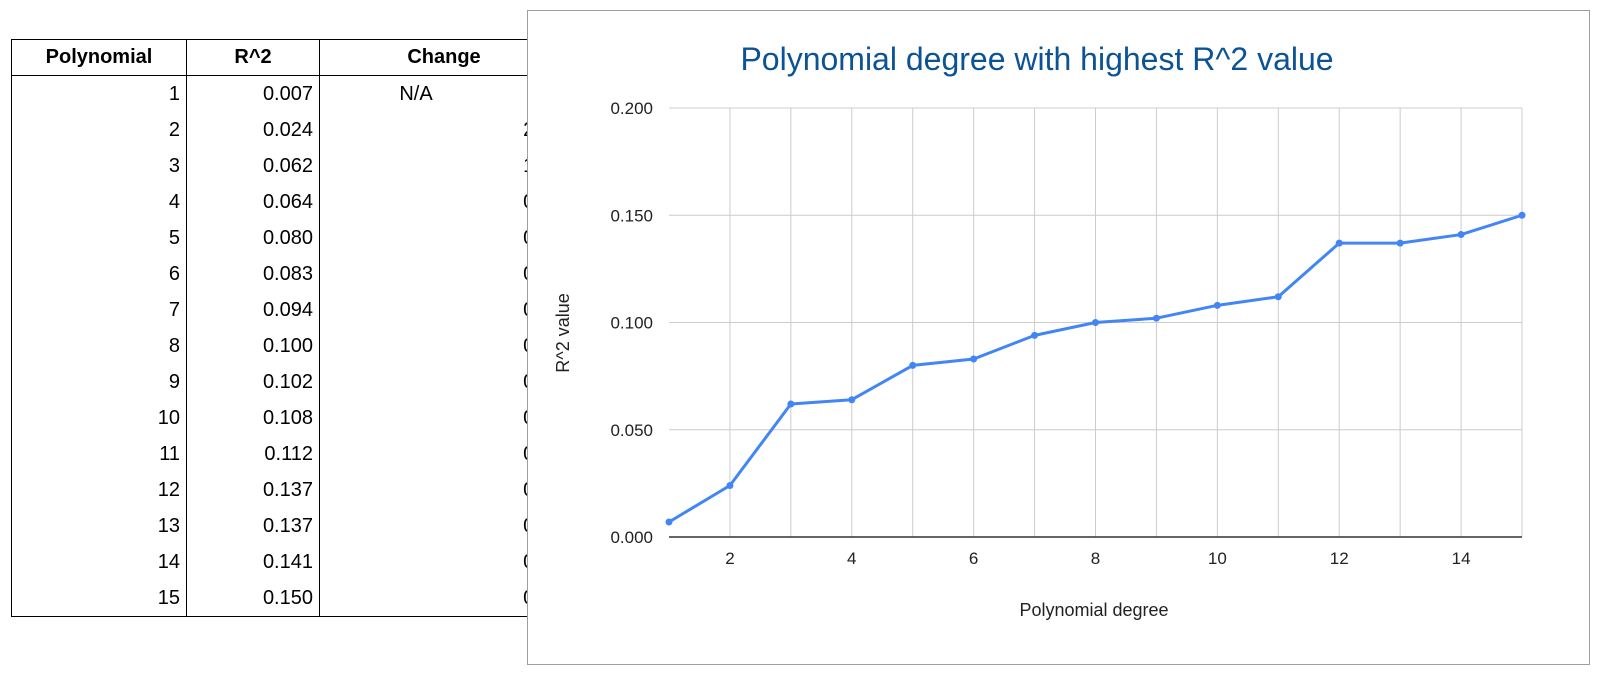  Describe the element at coordinates (631, 108) in the screenshot. I see `y-tick-label: 0.200` at that location.